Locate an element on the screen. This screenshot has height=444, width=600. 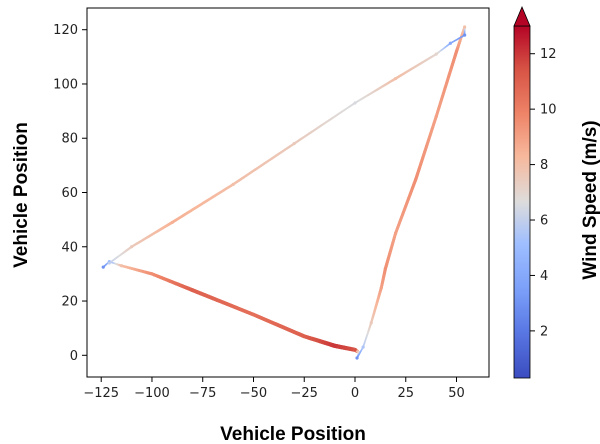
x-tick-label: −75 is located at coordinates (202, 393).